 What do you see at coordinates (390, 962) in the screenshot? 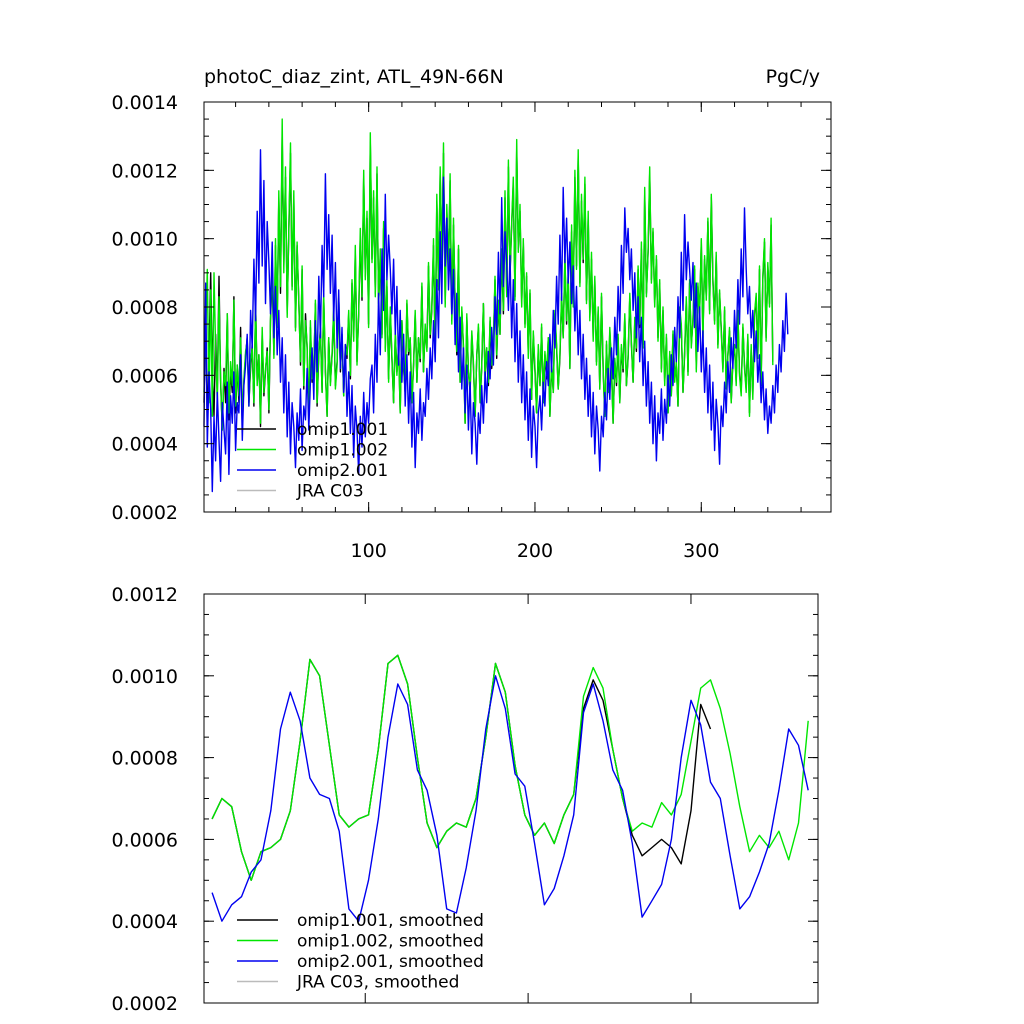
I see `legend-label: omip2.001, smoothed` at bounding box center [390, 962].